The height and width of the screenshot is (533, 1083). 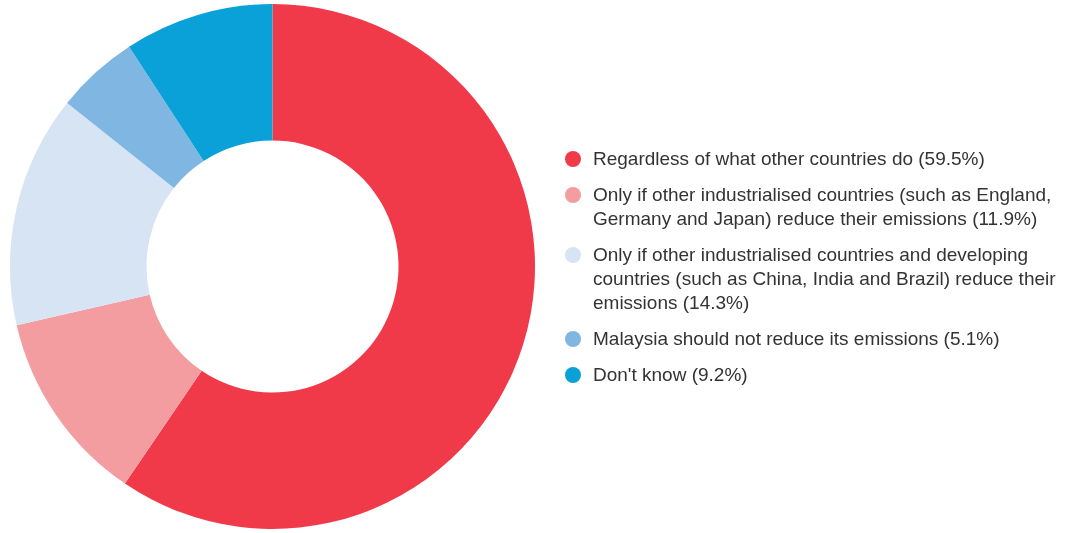 I want to click on legend-label: Don't know (9.2%), so click(x=670, y=374).